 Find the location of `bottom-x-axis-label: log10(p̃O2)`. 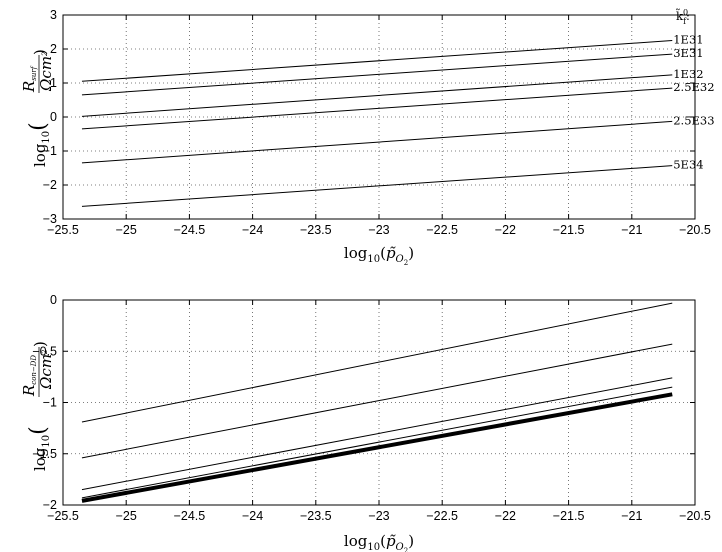

bottom-x-axis-label: log10(p̃O2) is located at coordinates (379, 542).